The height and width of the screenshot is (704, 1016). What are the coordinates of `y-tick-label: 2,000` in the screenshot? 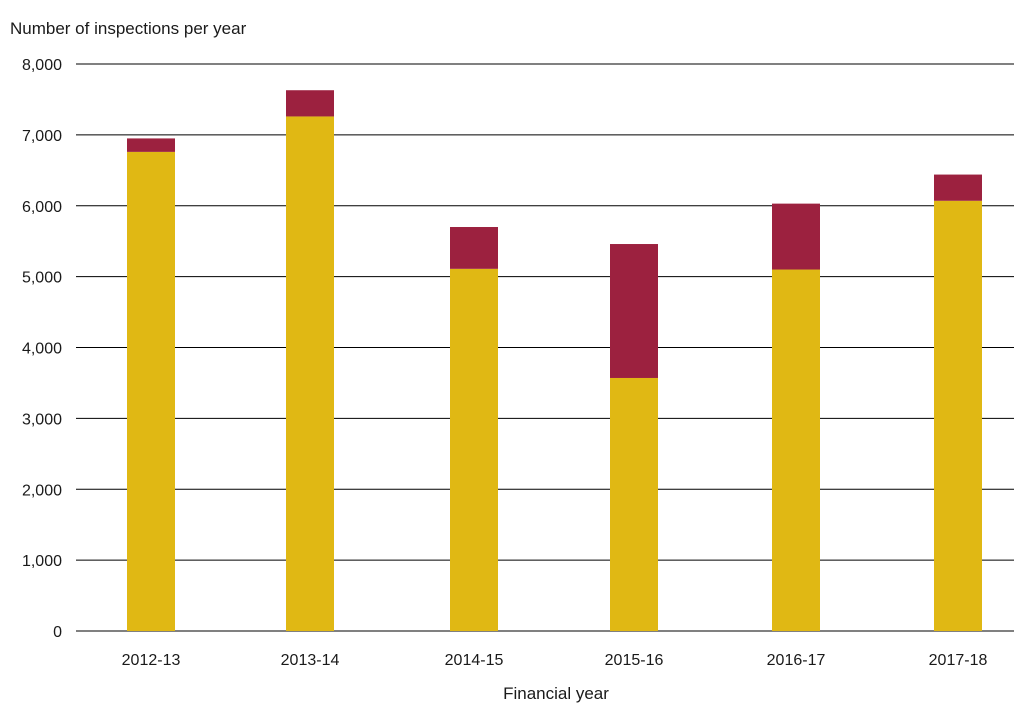 It's located at (42, 490).